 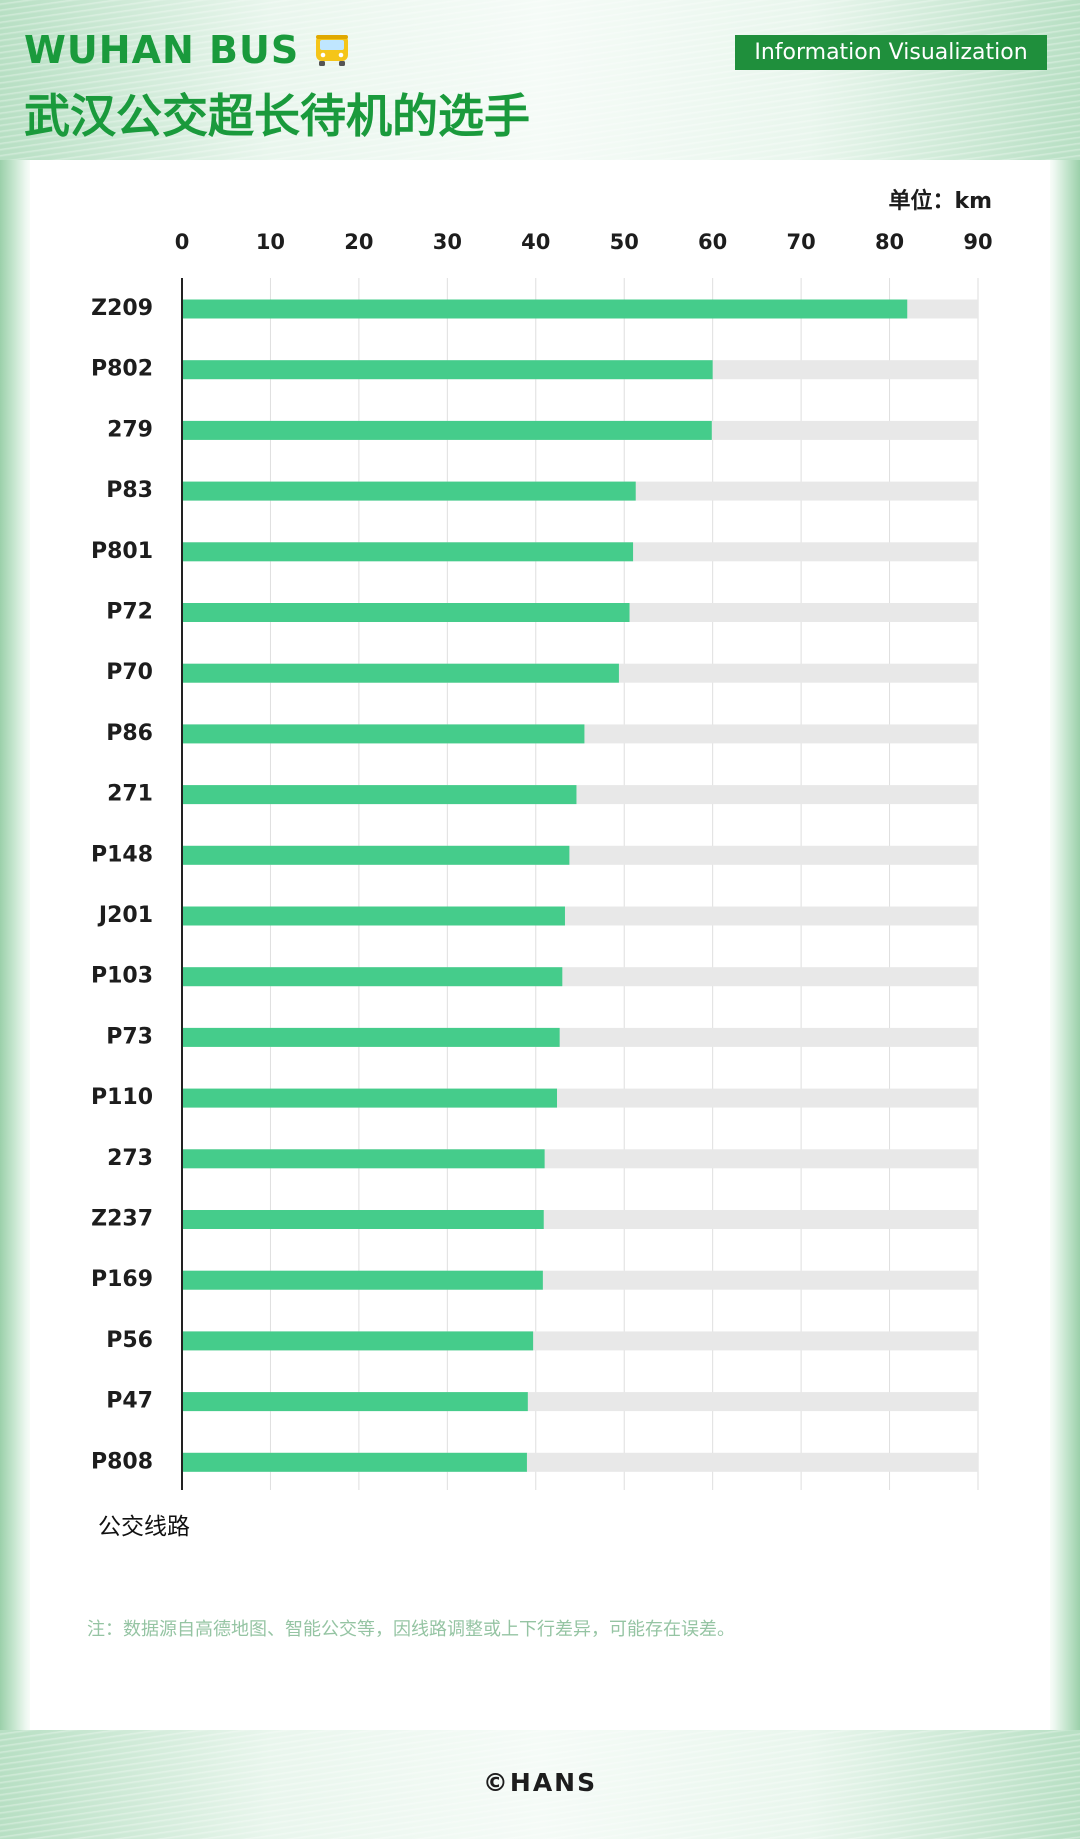 What do you see at coordinates (122, 551) in the screenshot?
I see `category-label-P801: P801` at bounding box center [122, 551].